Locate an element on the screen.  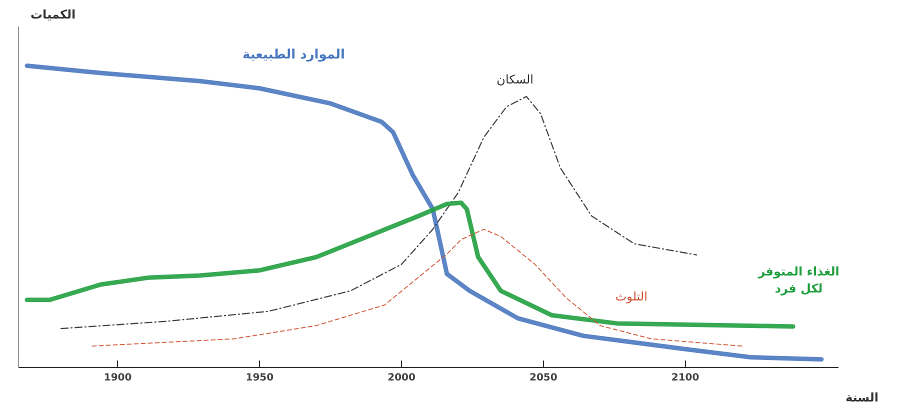
series-label: السكان is located at coordinates (515, 79).